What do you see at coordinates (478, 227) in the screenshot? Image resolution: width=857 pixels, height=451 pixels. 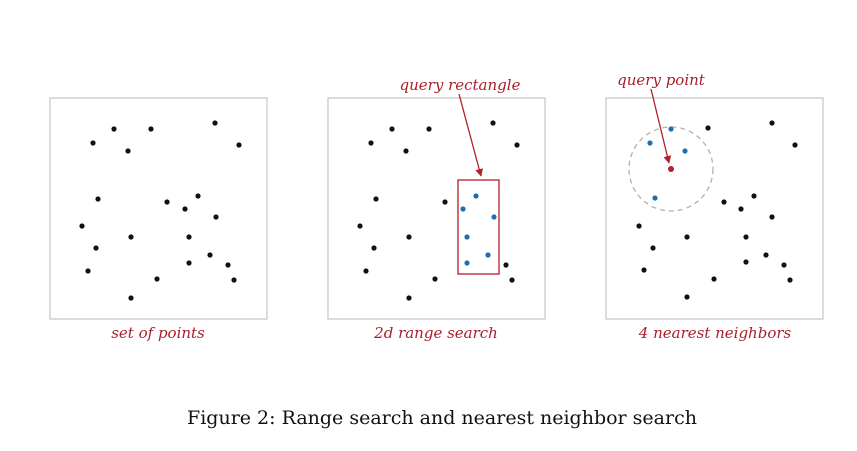 I see `query-rectangle` at bounding box center [478, 227].